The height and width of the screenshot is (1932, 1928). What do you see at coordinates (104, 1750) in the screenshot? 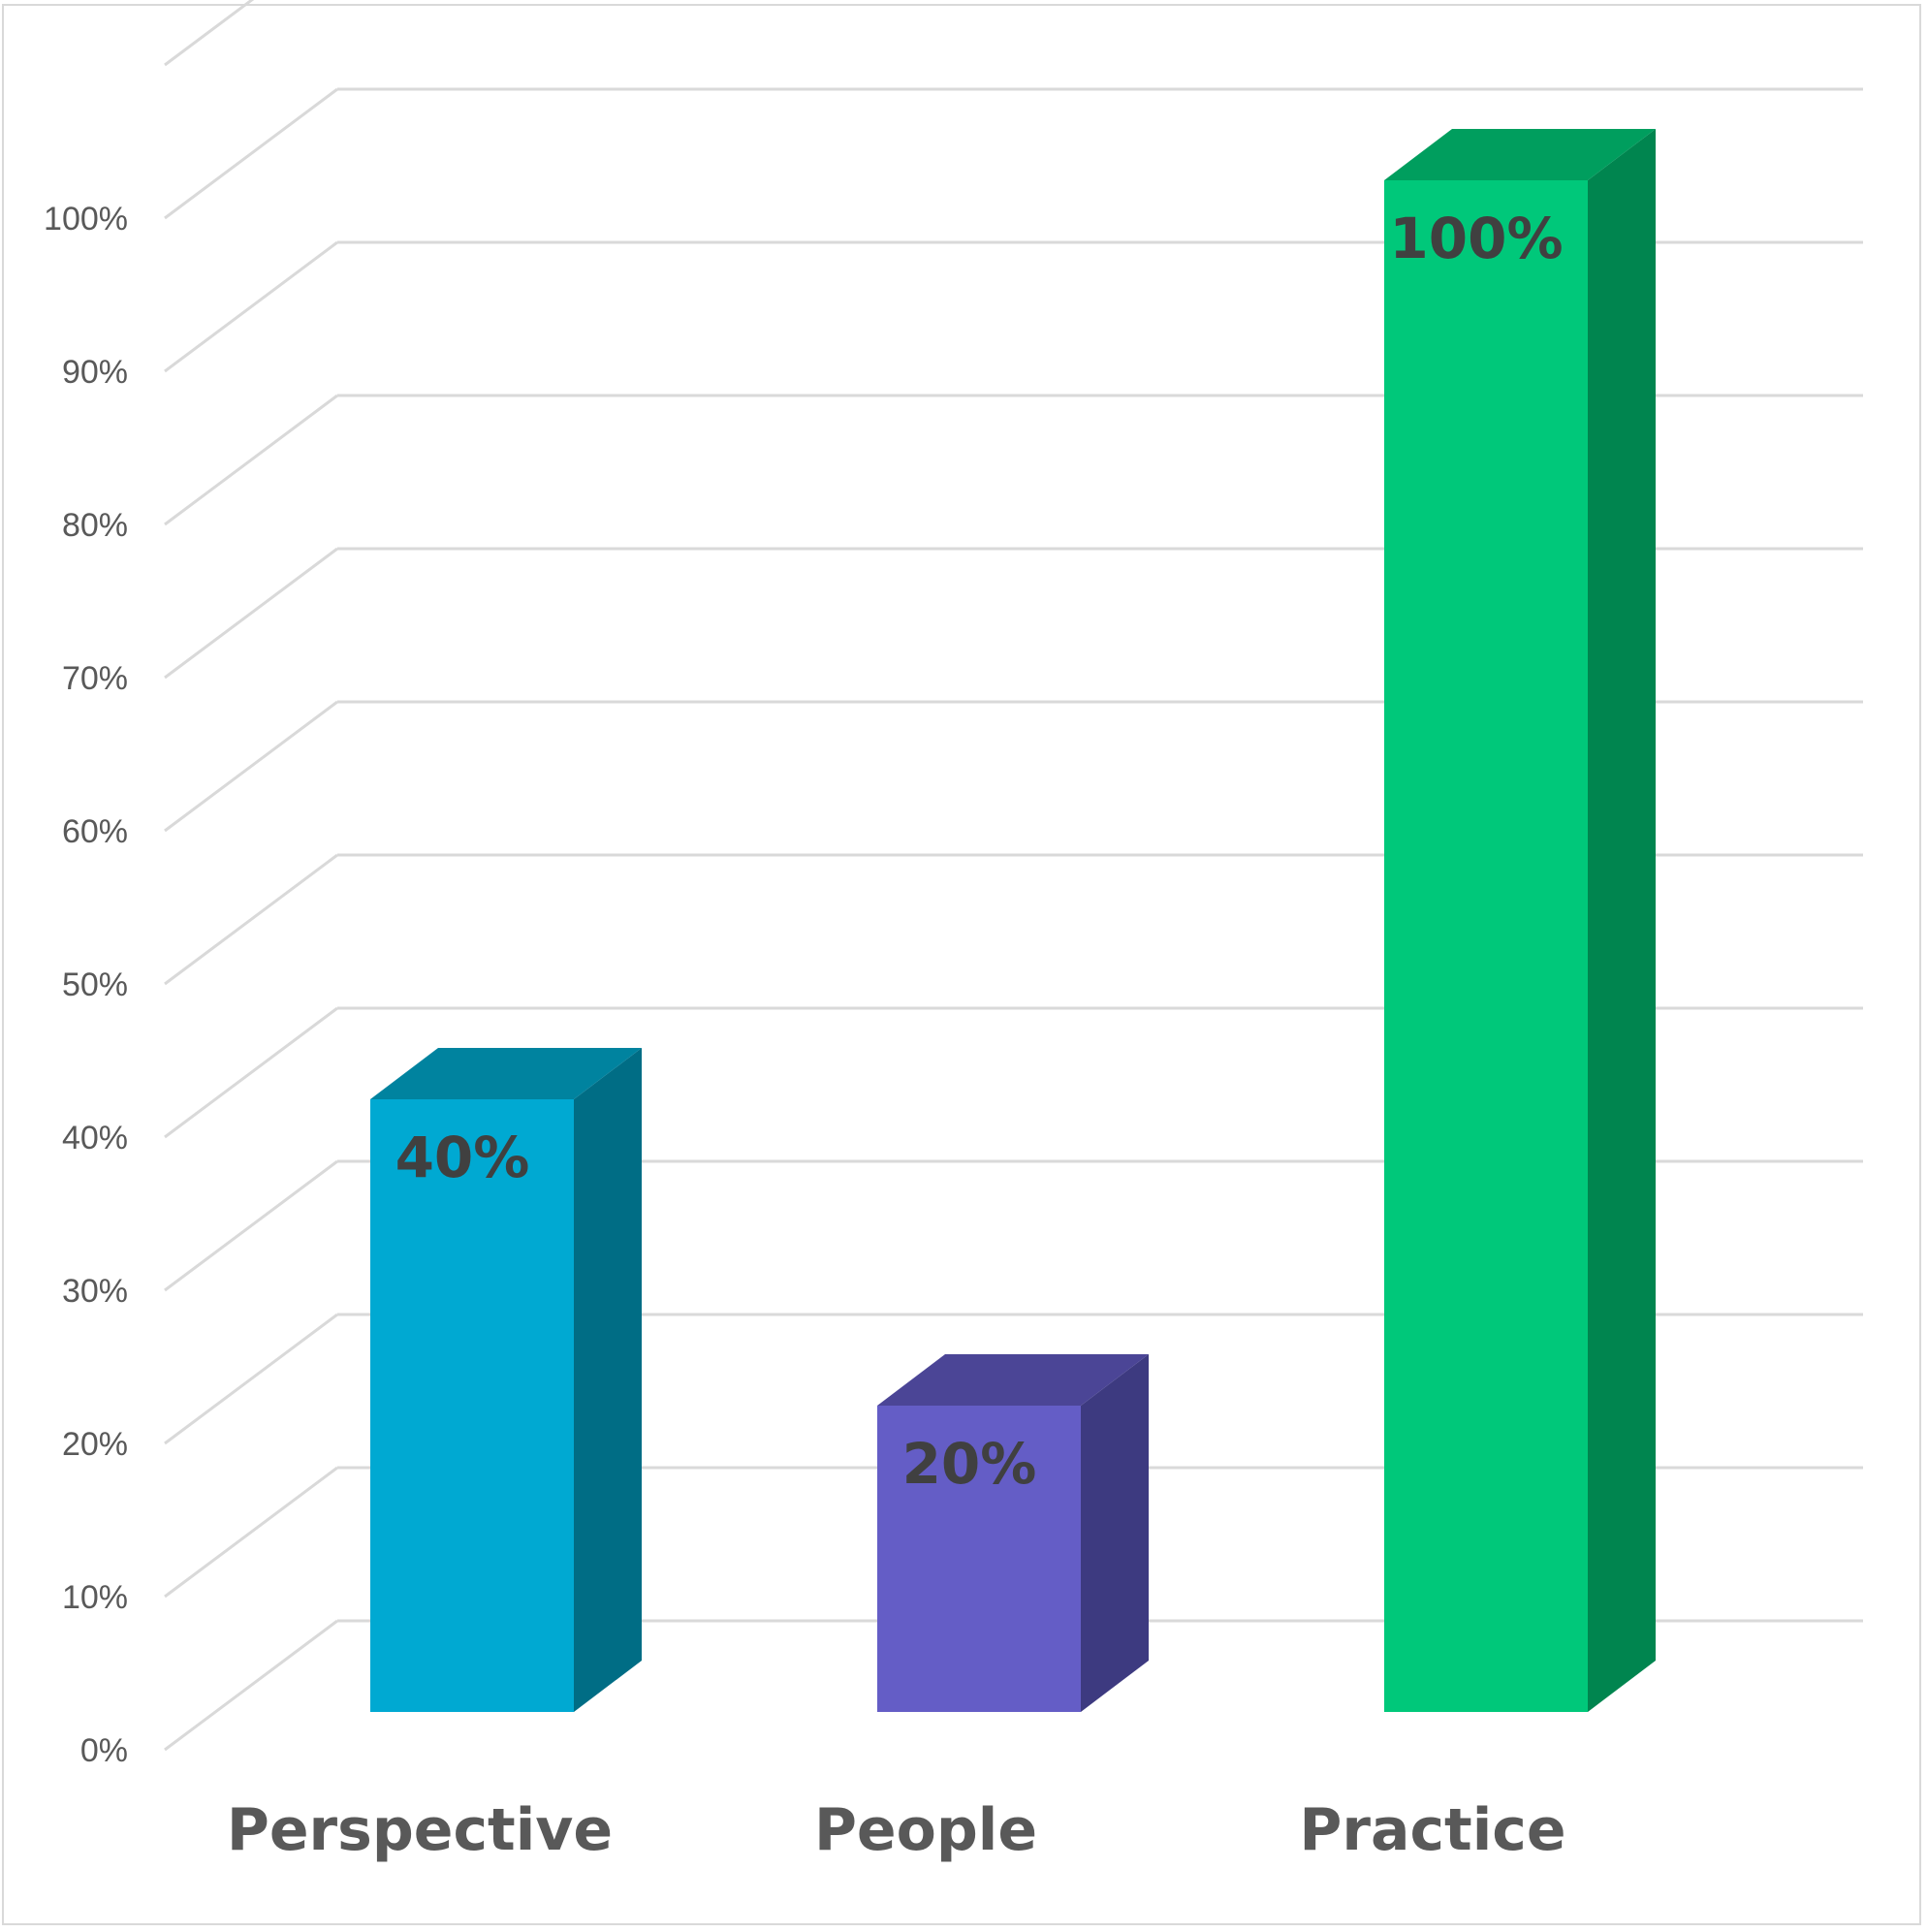
I see `y-tick-label: 0%` at bounding box center [104, 1750].